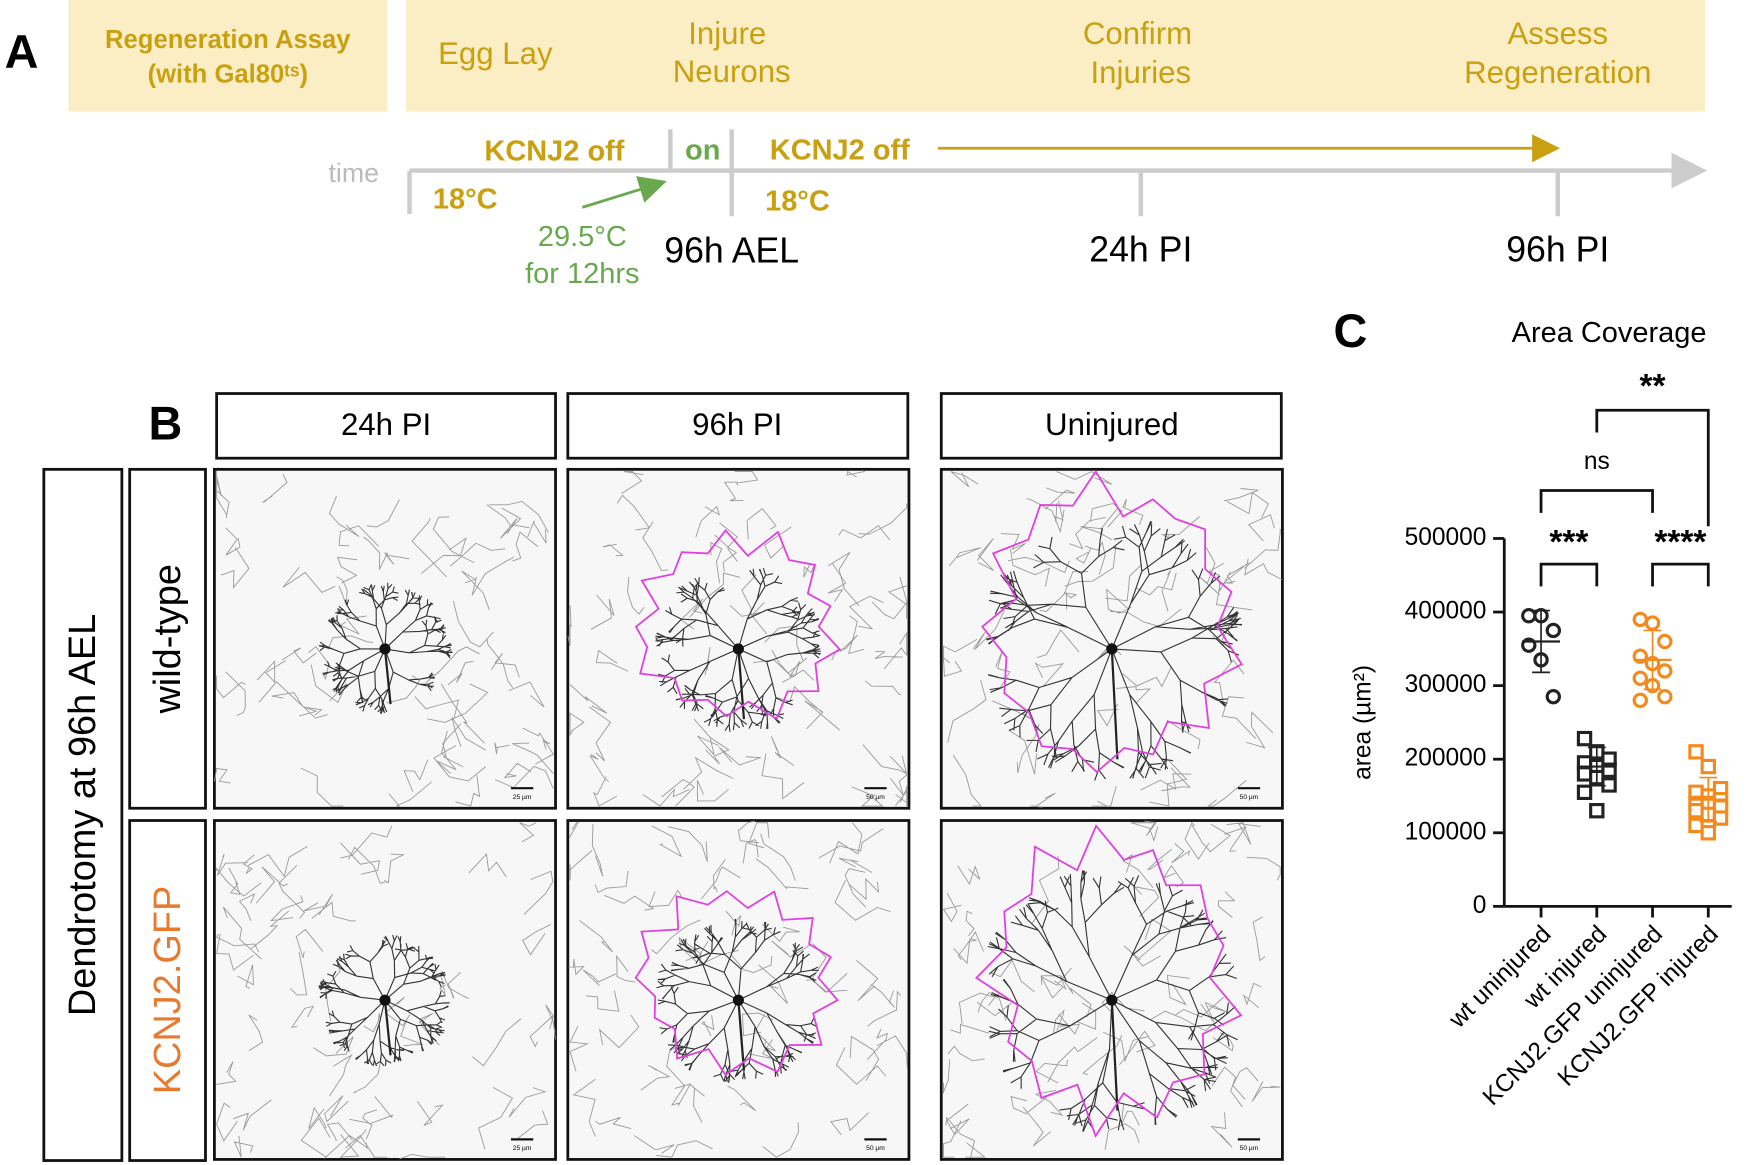 This screenshot has width=1751, height=1165. What do you see at coordinates (228, 40) in the screenshot?
I see `assay-title: Regeneration Assay` at bounding box center [228, 40].